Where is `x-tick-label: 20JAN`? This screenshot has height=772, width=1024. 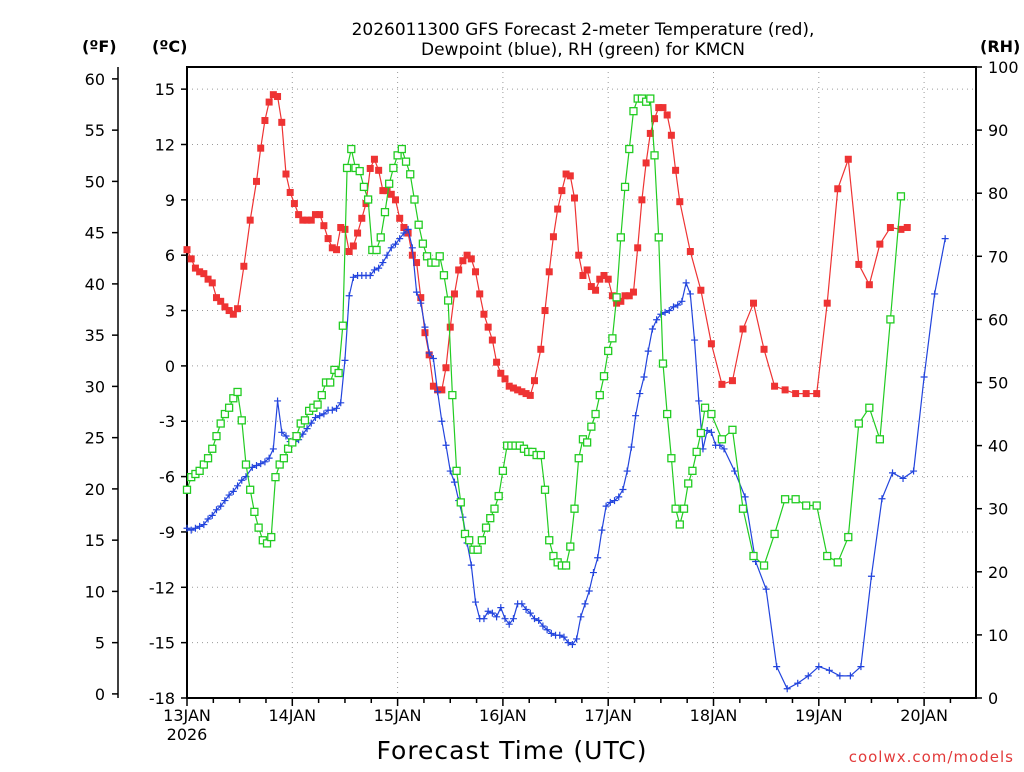 x-tick-label: 20JAN is located at coordinates (924, 715).